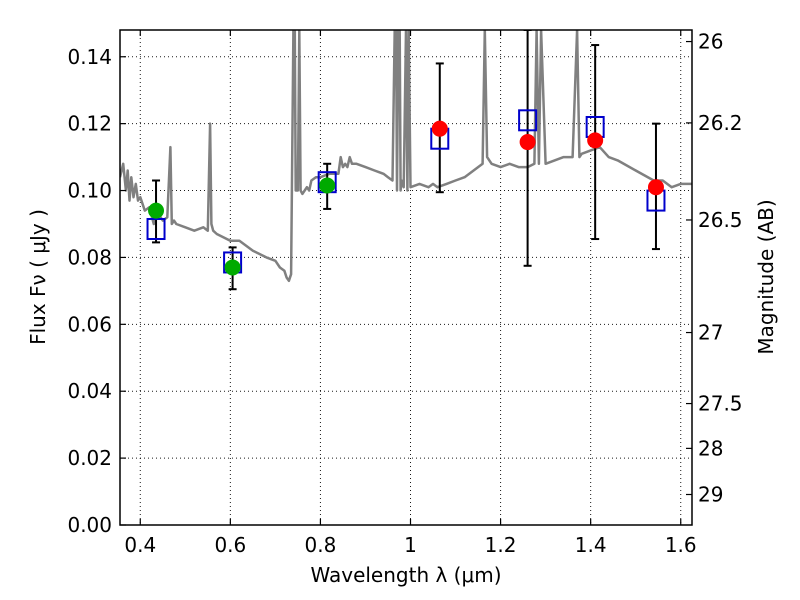 The width and height of the screenshot is (800, 600). What do you see at coordinates (38, 277) in the screenshot?
I see `y-axis-label: Flux Fν ( μJy )` at bounding box center [38, 277].